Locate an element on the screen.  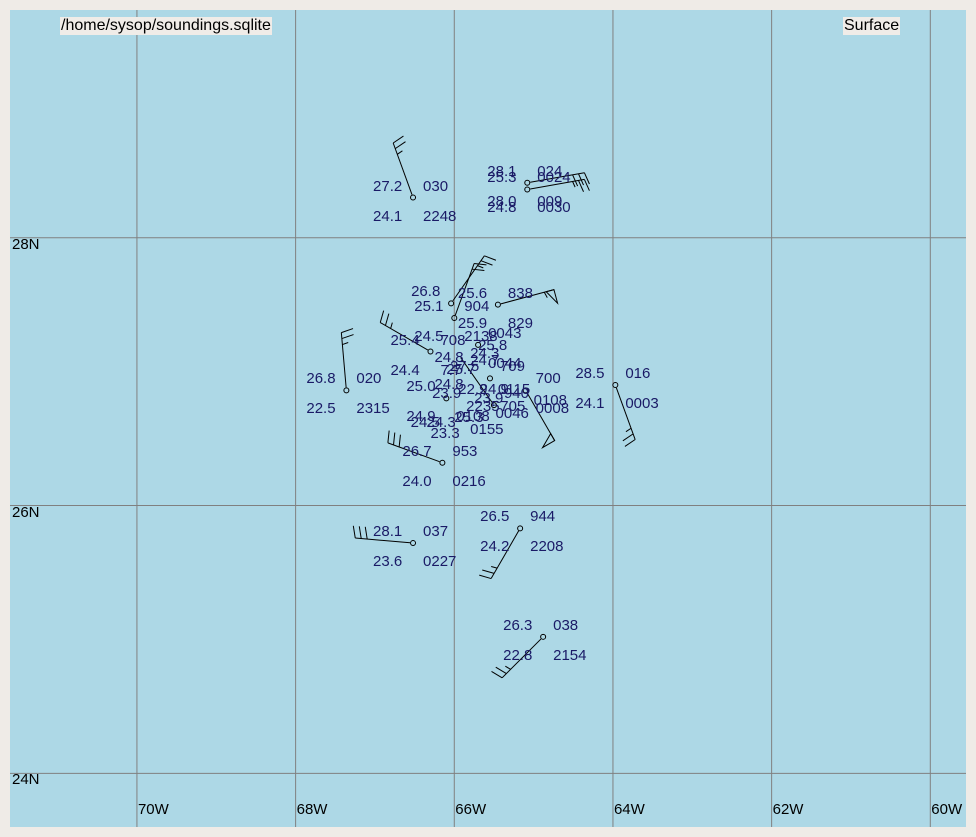
station-dewpoint: 28.0 is located at coordinates (502, 201).